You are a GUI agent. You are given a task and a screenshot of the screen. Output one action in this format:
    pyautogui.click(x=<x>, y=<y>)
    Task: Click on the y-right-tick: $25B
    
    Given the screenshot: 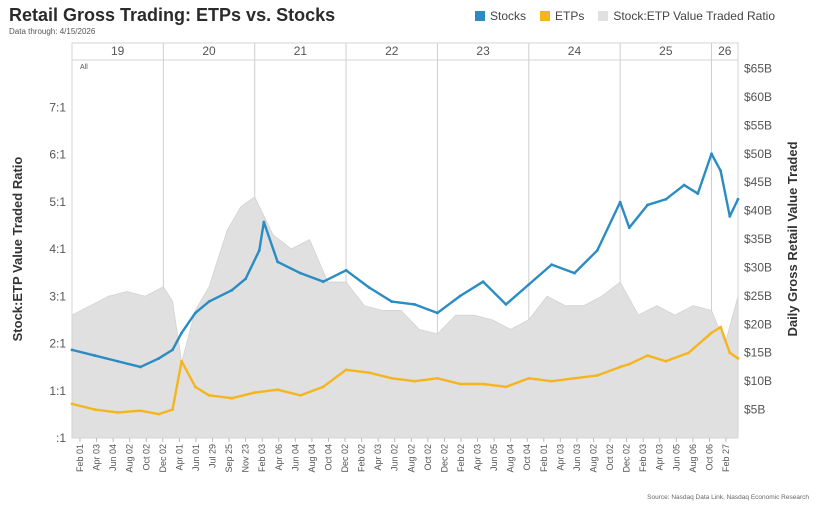 What is the action you would take?
    pyautogui.click(x=758, y=296)
    